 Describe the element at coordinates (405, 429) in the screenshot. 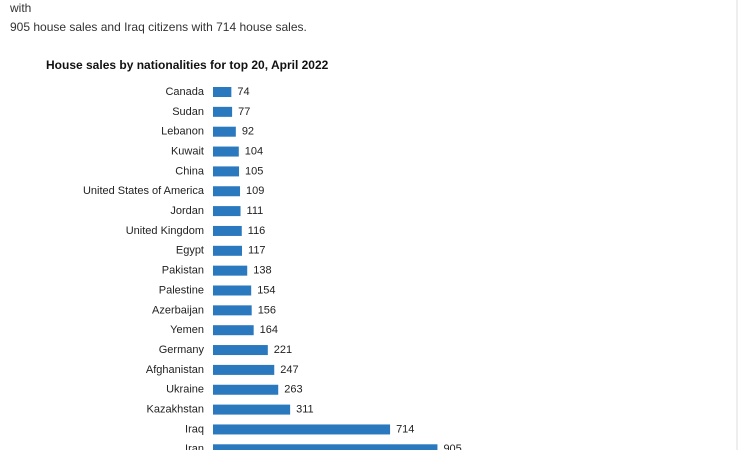

I see `value-label: 714` at that location.